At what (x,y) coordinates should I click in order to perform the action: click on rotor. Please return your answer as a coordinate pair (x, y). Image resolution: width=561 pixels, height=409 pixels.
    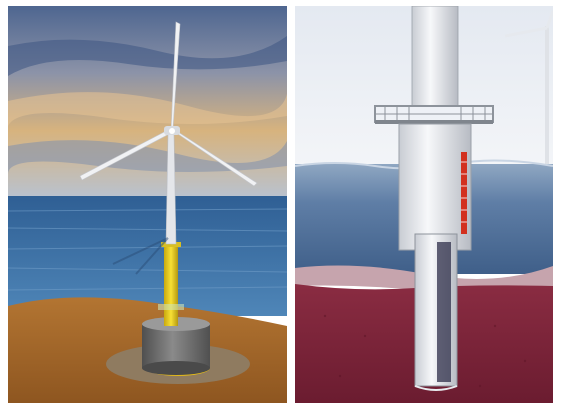
    Looking at the image, I should click on (168, 104).